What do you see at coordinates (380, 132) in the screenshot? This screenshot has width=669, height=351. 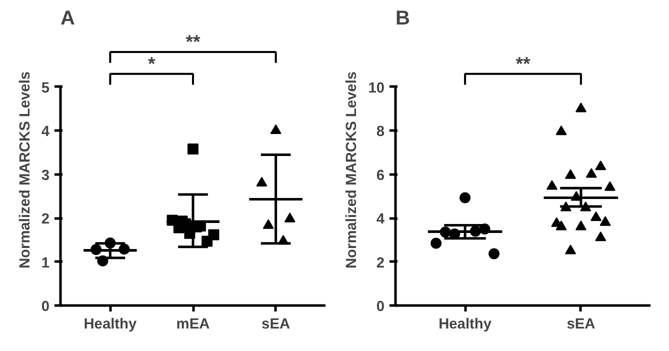 I see `y-tick-label: 8` at bounding box center [380, 132].